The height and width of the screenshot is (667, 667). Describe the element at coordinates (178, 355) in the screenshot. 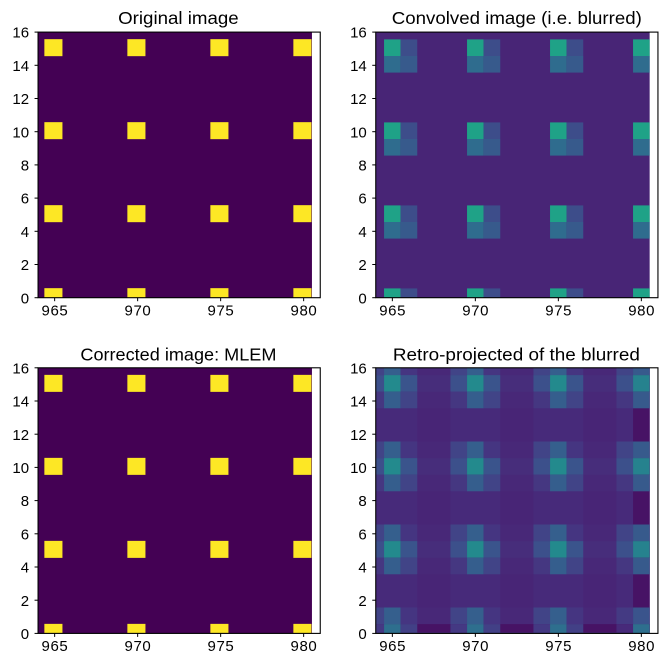

I see `svg-text: Corrected image: MLEM` at that location.